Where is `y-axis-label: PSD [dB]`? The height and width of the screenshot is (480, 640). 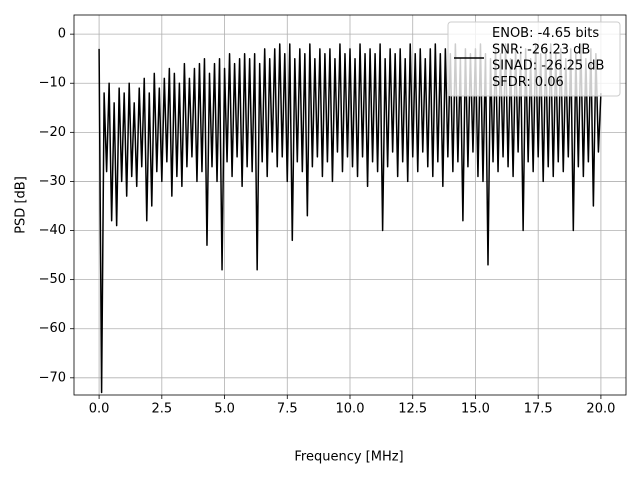 y-axis-label: PSD [dB] is located at coordinates (21, 205).